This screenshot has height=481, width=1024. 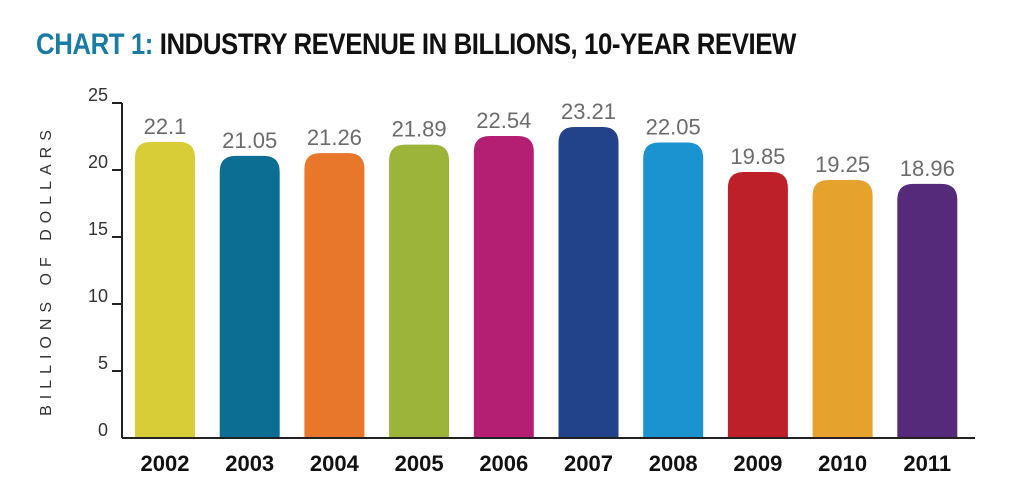 I want to click on value-label-2002: 22.1, so click(x=165, y=126).